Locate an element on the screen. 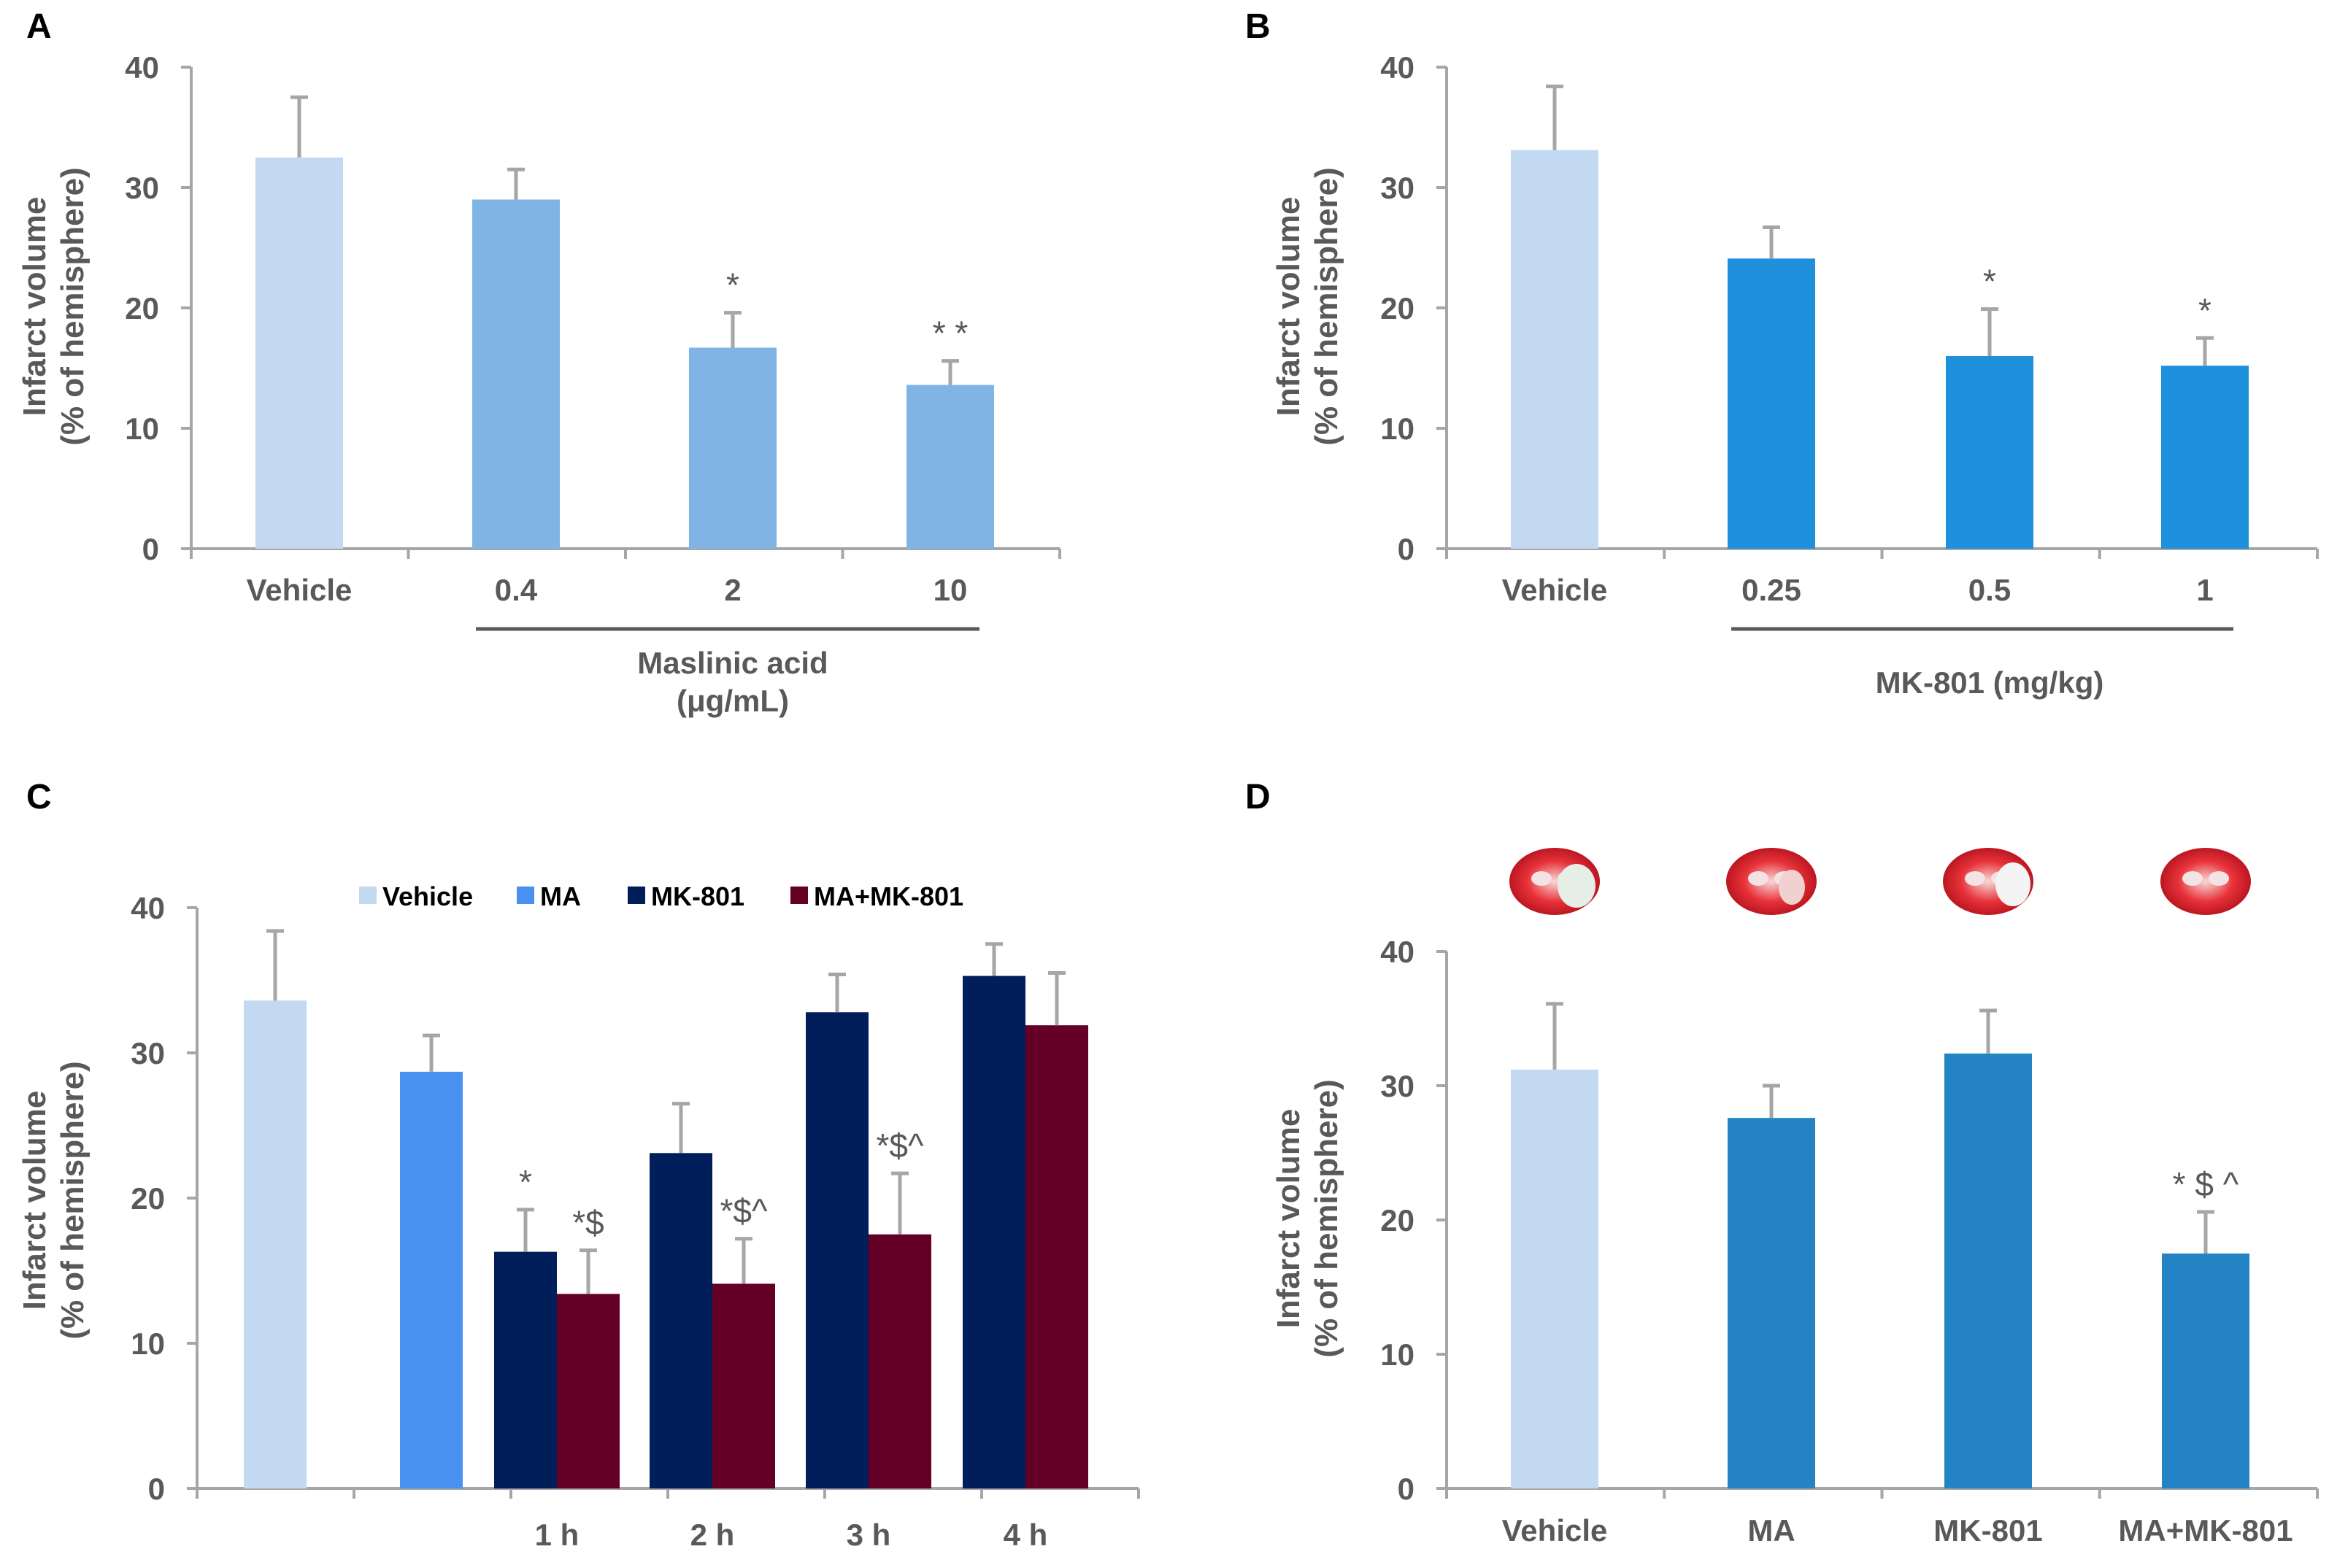 The image size is (2329, 1568). x-tick-label: 0.4 is located at coordinates (516, 590).